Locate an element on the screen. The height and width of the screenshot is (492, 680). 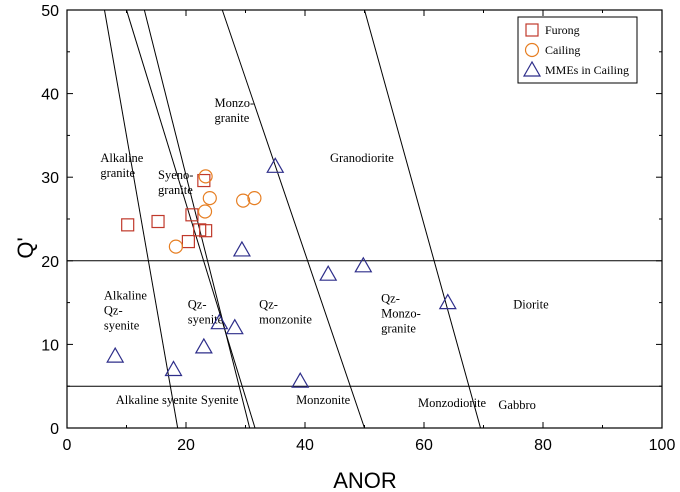
region-label: Monzodiorite is located at coordinates (452, 403).